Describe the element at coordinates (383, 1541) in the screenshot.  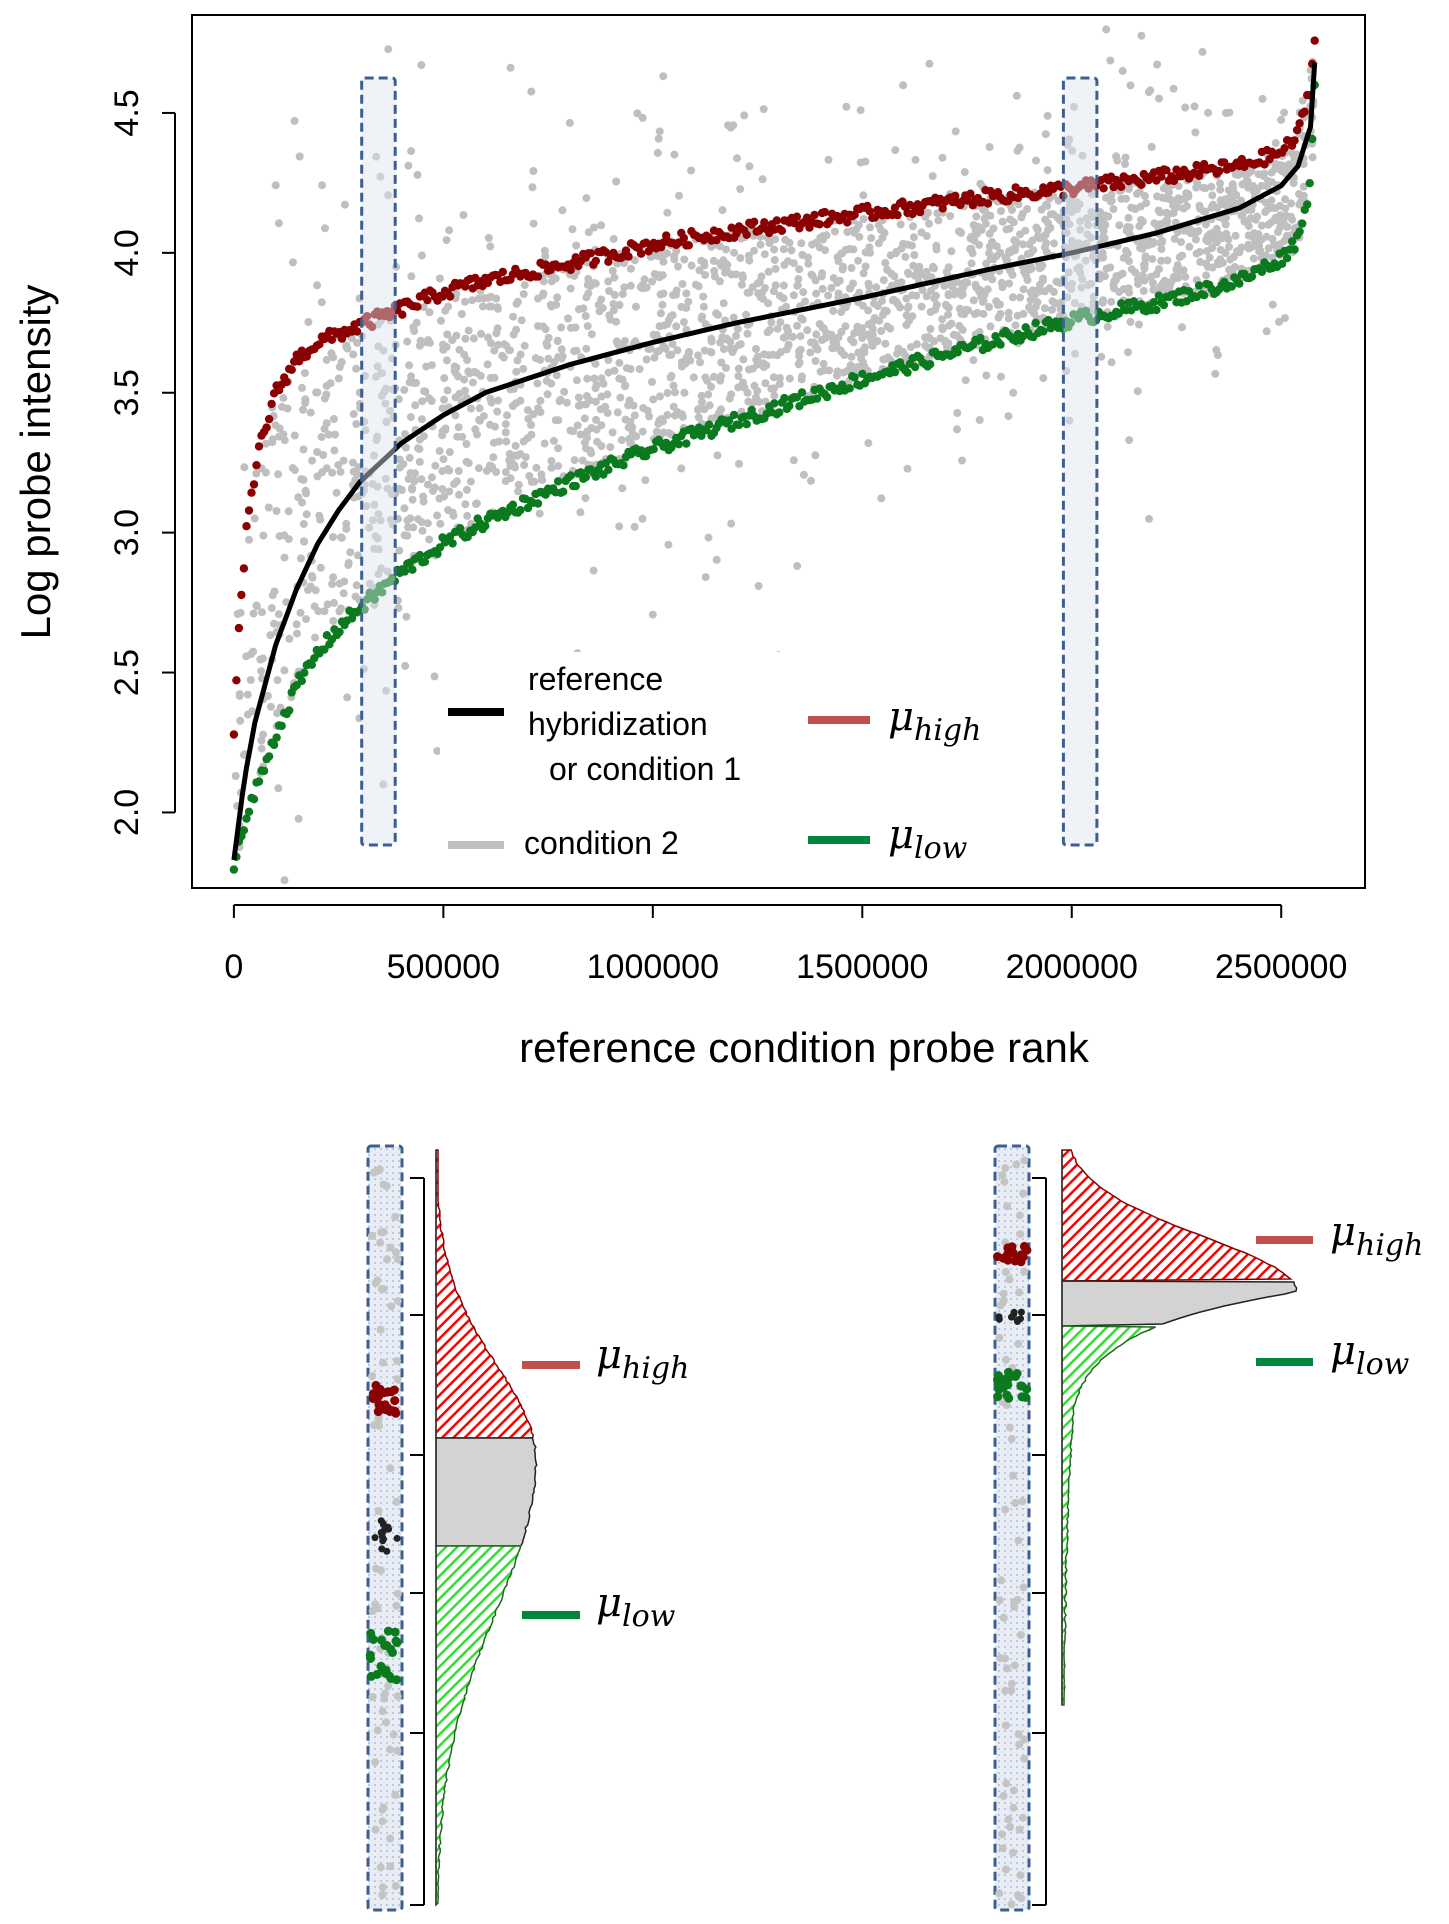
I see `strip-reference-point` at that location.